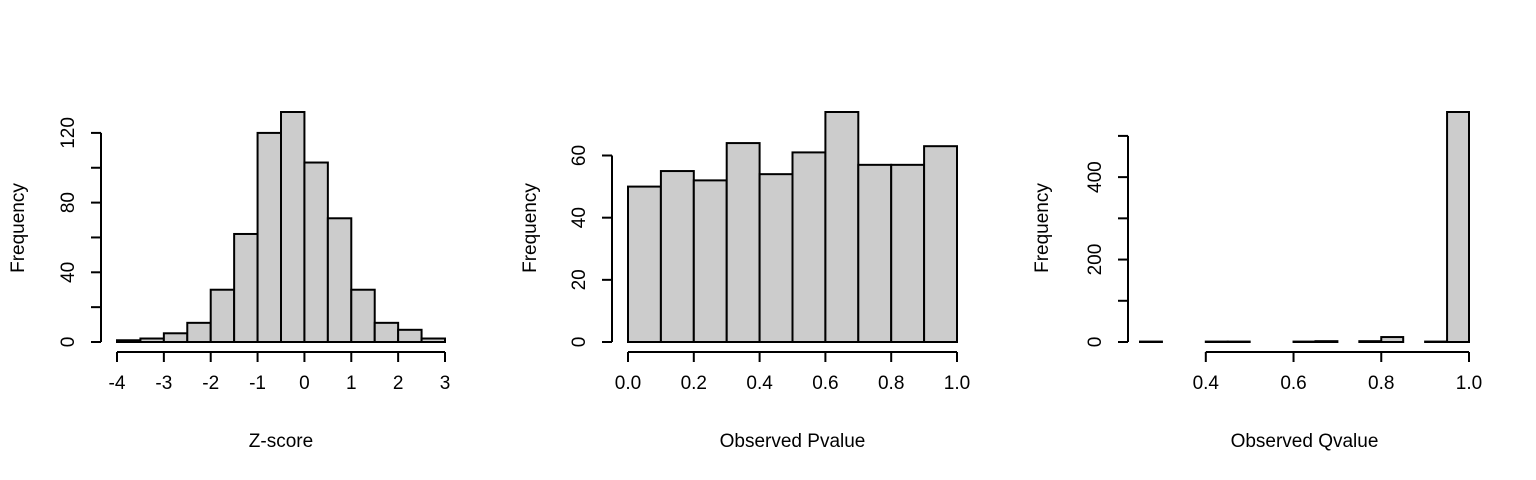  What do you see at coordinates (793, 441) in the screenshot?
I see `x-axis-title: Observed Pvalue` at bounding box center [793, 441].